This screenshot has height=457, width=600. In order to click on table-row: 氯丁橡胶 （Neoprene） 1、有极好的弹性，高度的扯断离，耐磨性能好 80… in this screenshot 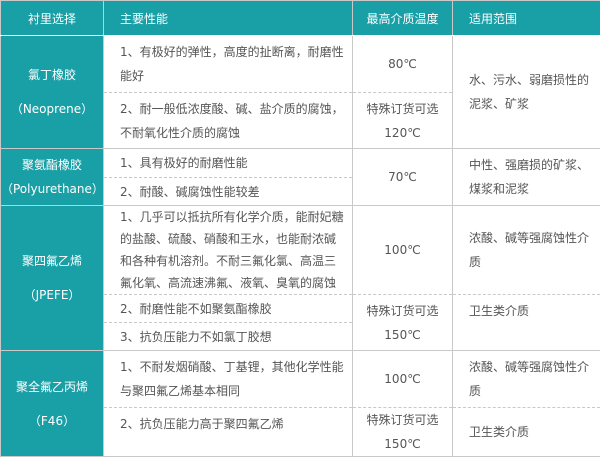, I will do `click(300, 64)`.